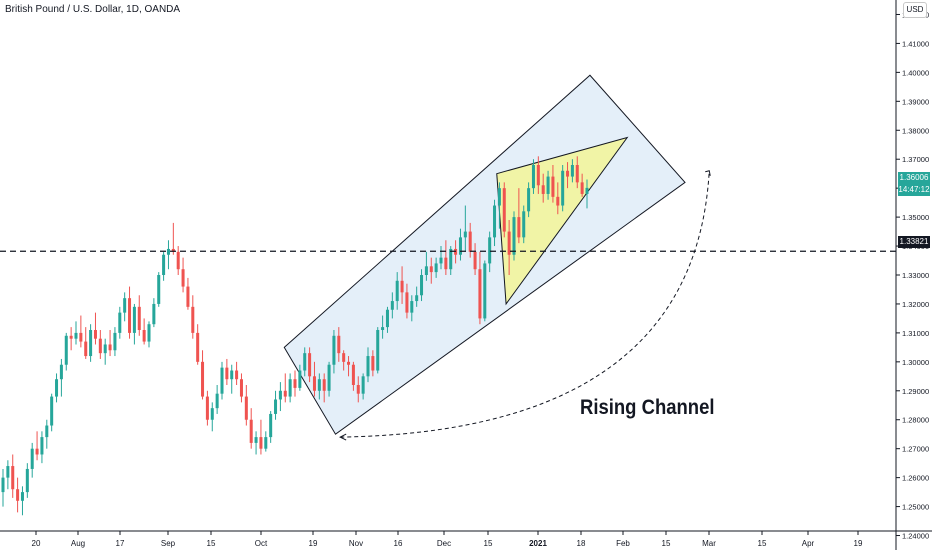 This screenshot has height=550, width=932. I want to click on triangle-pattern-shape, so click(562, 221).